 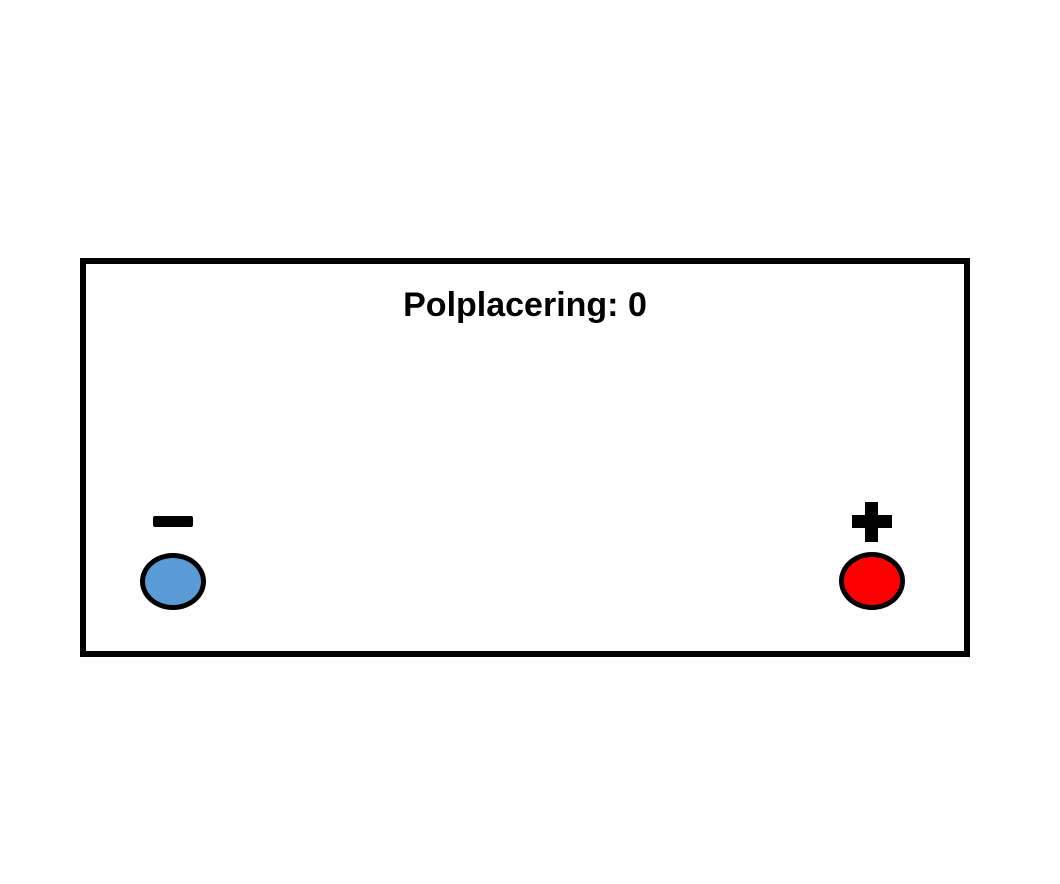 I want to click on positive-pole-terminal, so click(x=872, y=581).